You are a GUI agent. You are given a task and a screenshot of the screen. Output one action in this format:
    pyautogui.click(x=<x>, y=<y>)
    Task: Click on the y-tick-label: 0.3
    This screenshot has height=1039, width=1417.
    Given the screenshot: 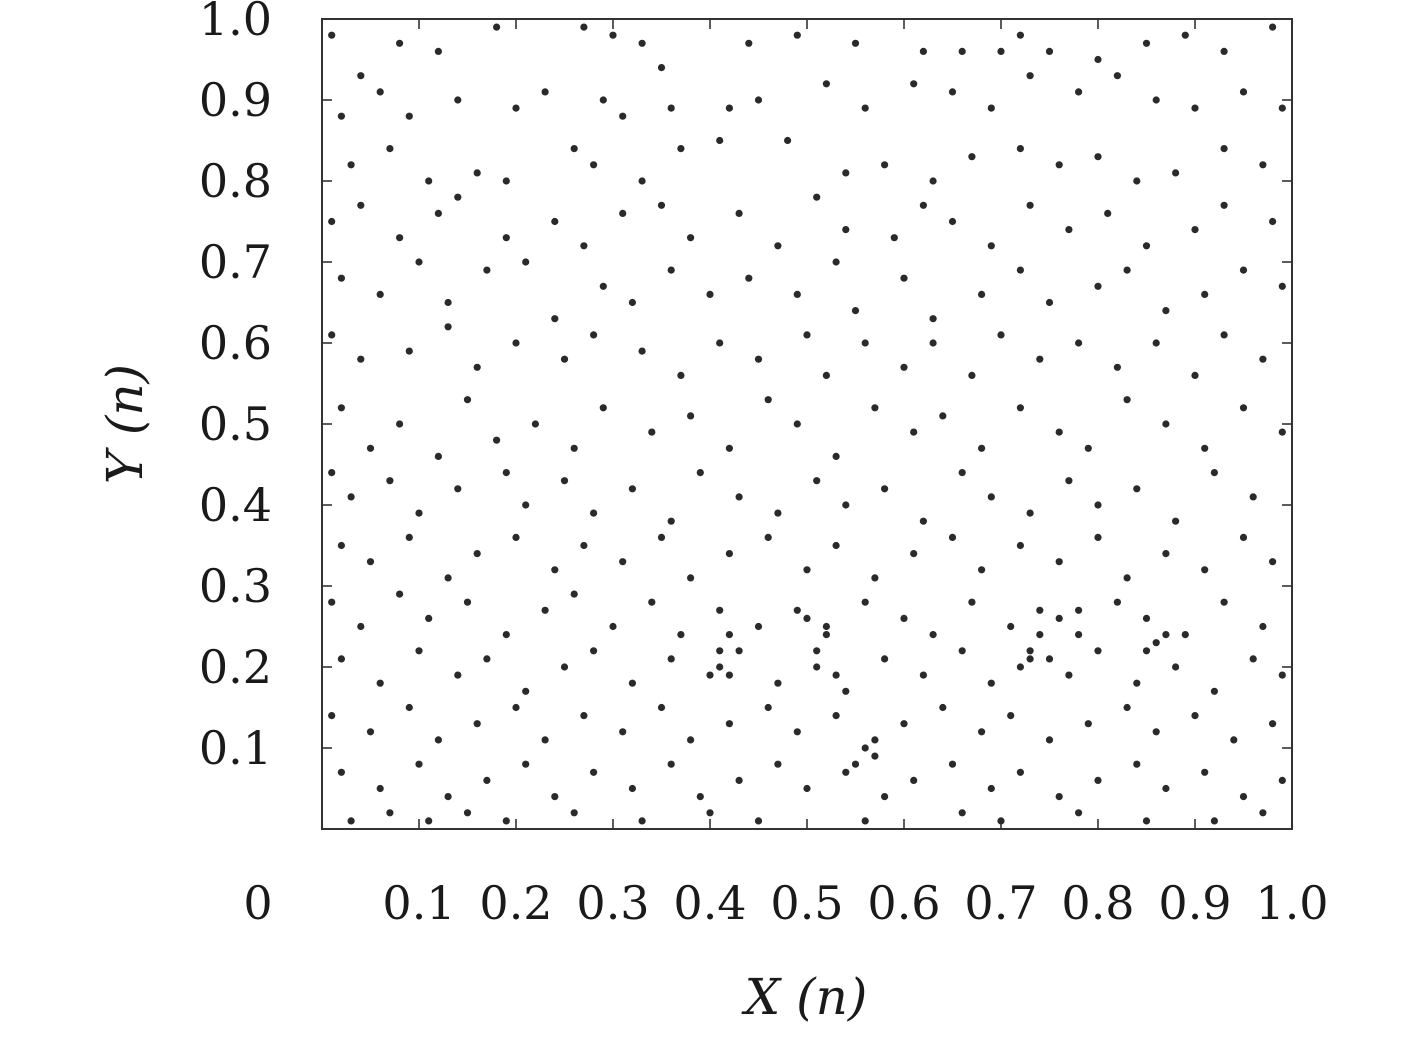 What is the action you would take?
    pyautogui.click(x=235, y=586)
    